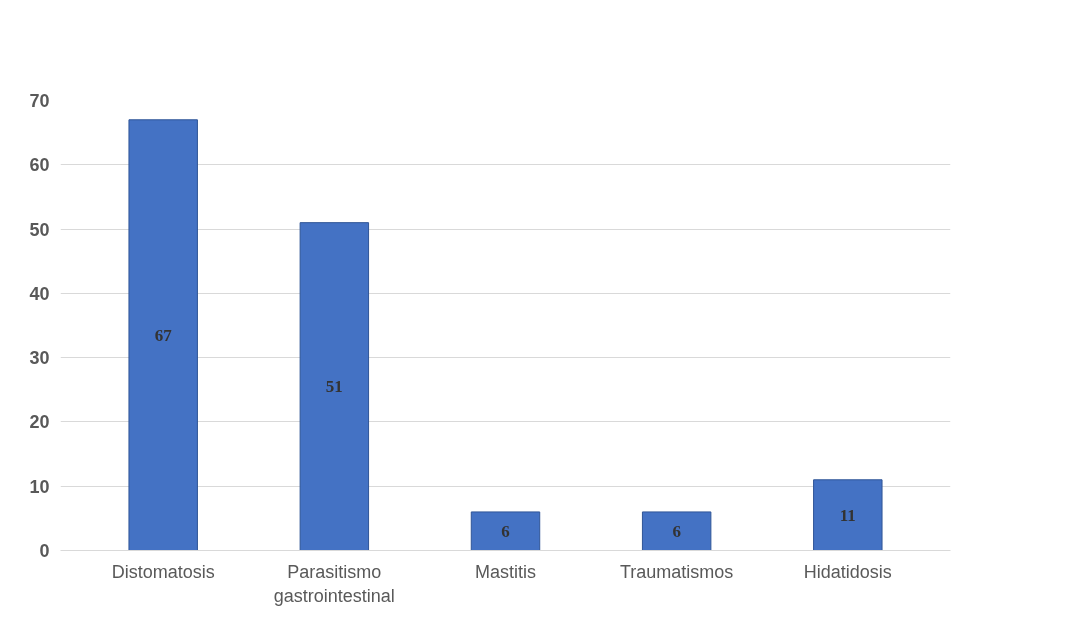 This screenshot has width=1071, height=621. What do you see at coordinates (39, 422) in the screenshot?
I see `y-tick-label: 20` at bounding box center [39, 422].